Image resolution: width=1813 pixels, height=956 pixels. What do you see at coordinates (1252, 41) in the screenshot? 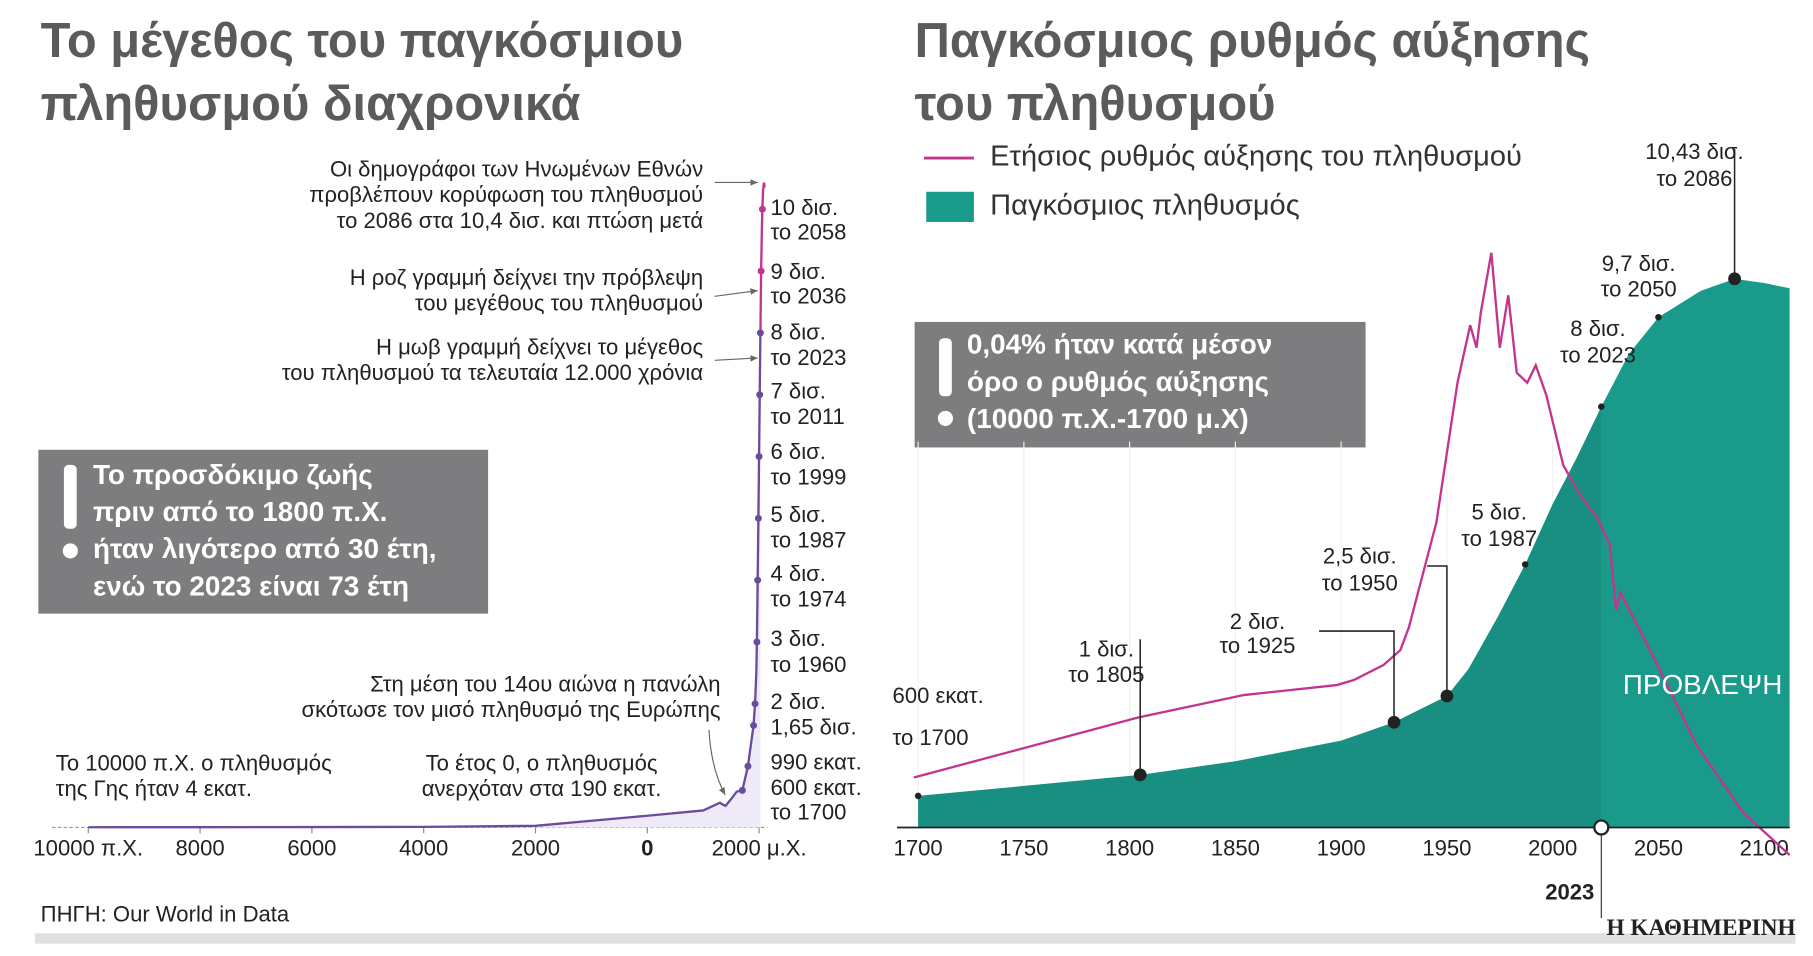
I see `chart-title: Παγκόσμιος ρυθμός αύξησης` at bounding box center [1252, 41].